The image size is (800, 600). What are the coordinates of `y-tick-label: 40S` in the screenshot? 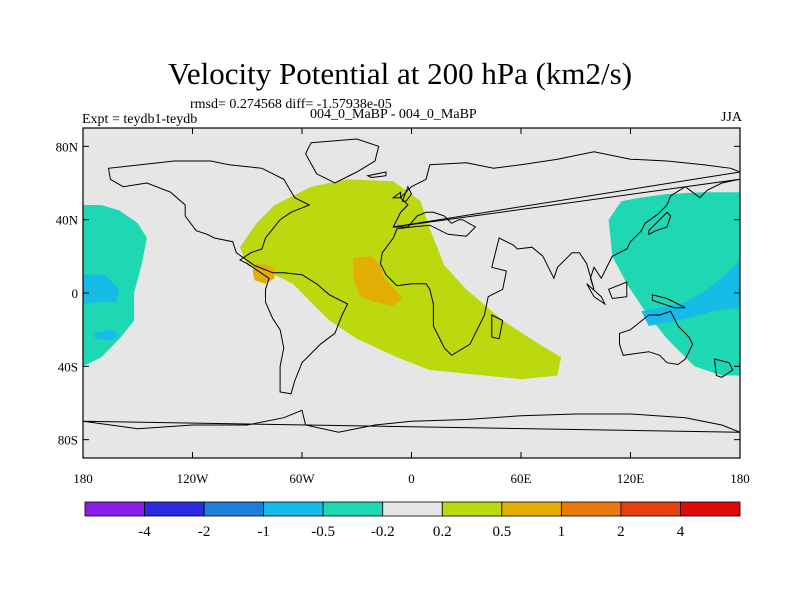 It's located at (68, 366).